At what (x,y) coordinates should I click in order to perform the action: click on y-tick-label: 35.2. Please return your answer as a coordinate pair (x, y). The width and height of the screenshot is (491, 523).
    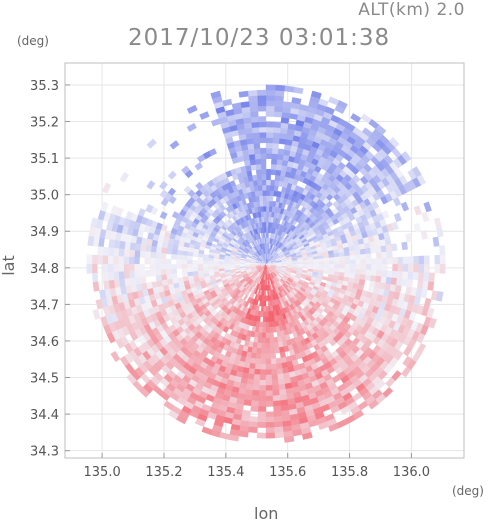
    Looking at the image, I should click on (44, 123).